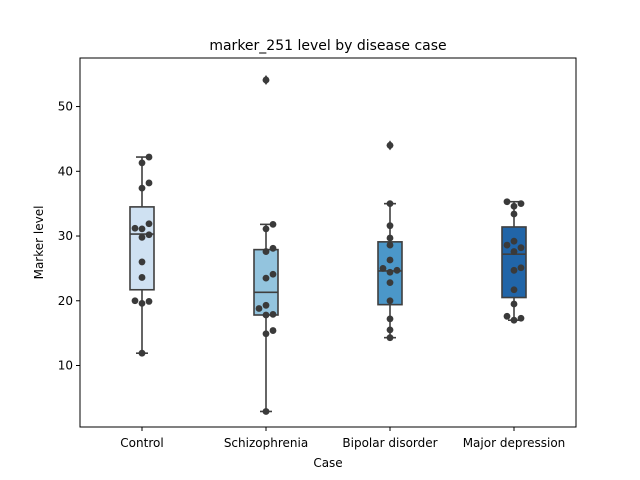  I want to click on y-tick-label: 10, so click(65, 366).